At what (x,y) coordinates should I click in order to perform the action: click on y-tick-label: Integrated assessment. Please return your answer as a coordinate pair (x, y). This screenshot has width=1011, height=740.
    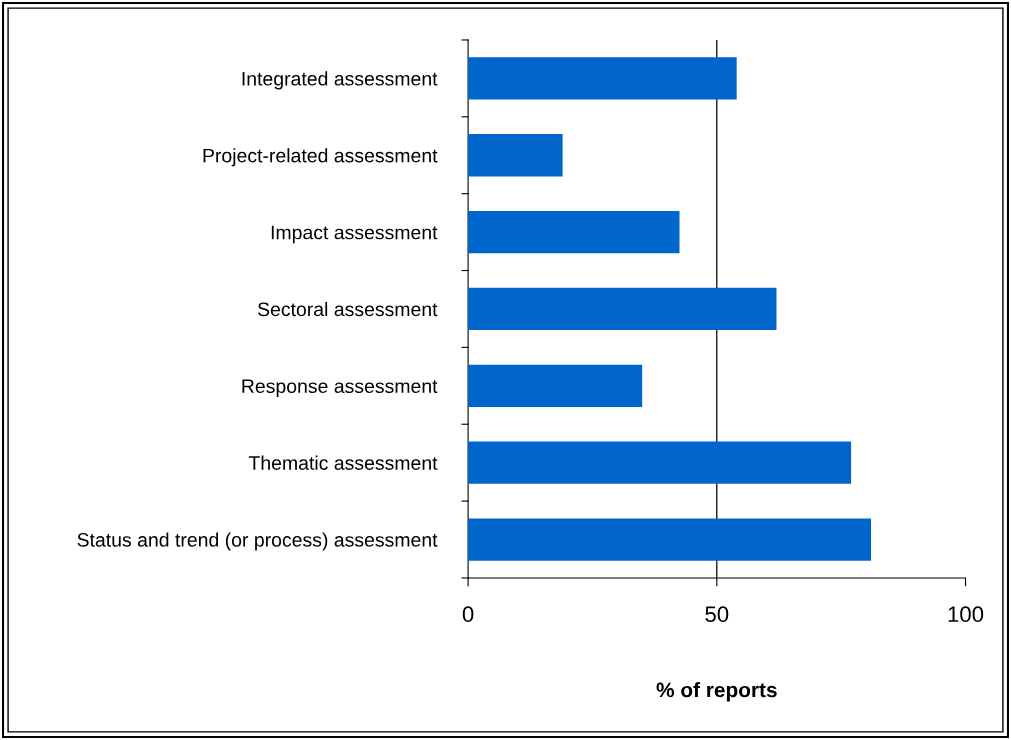
    Looking at the image, I should click on (340, 80).